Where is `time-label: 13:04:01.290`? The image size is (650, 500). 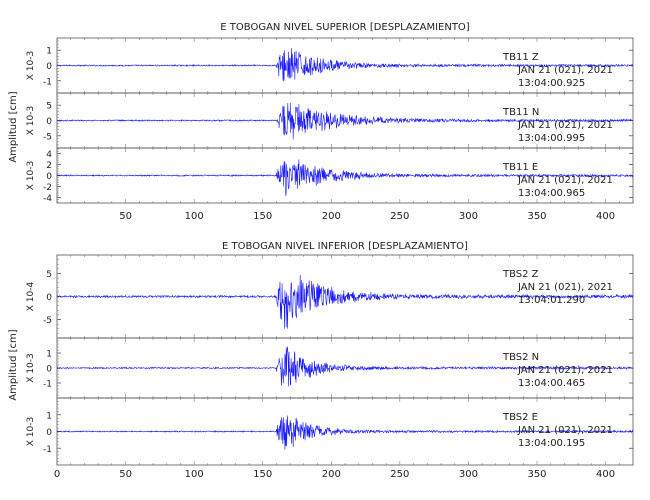
time-label: 13:04:01.290 is located at coordinates (551, 300).